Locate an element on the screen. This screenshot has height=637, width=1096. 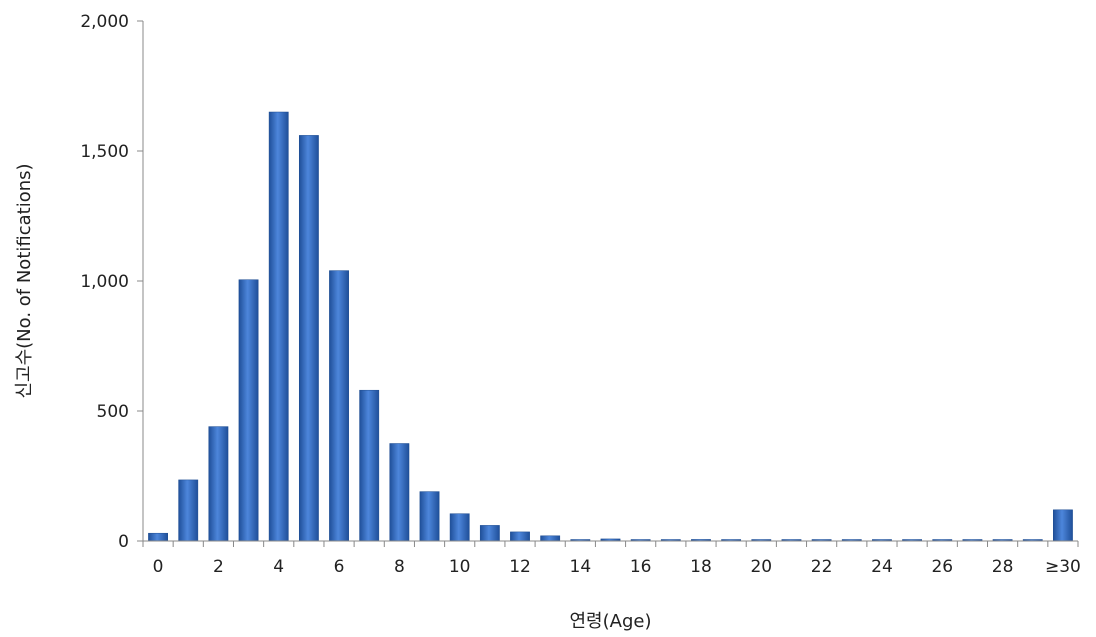
x-tick-label: 10 is located at coordinates (460, 567).